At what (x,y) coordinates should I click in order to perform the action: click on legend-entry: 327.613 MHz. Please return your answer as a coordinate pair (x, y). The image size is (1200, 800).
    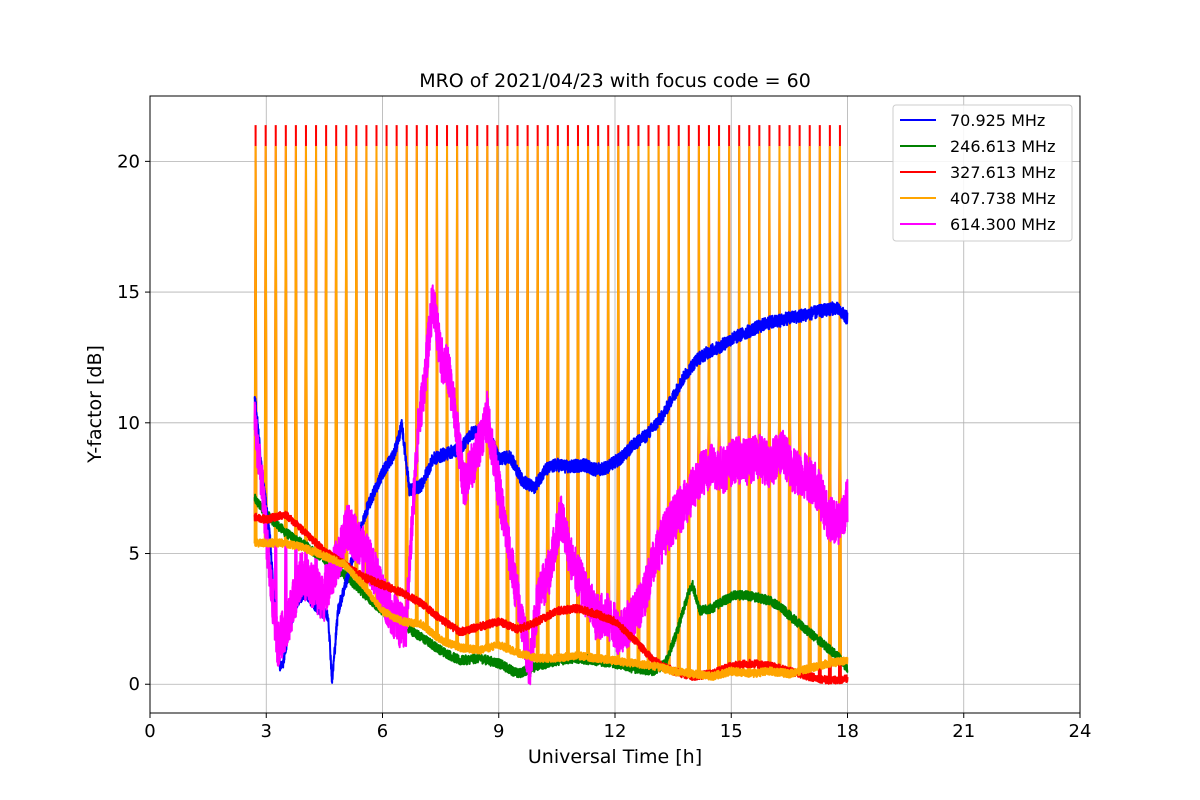
    Looking at the image, I should click on (1002, 172).